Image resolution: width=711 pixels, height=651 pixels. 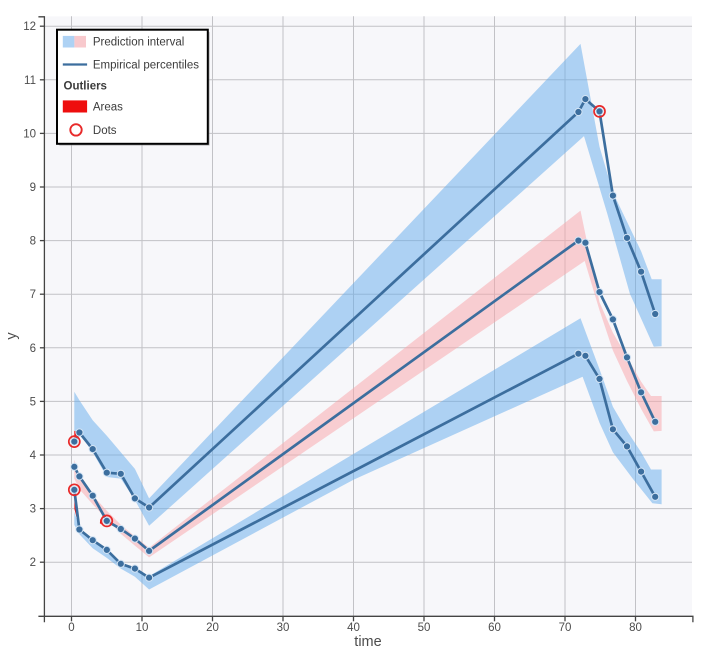 I want to click on svg-text: 80, so click(x=635, y=628).